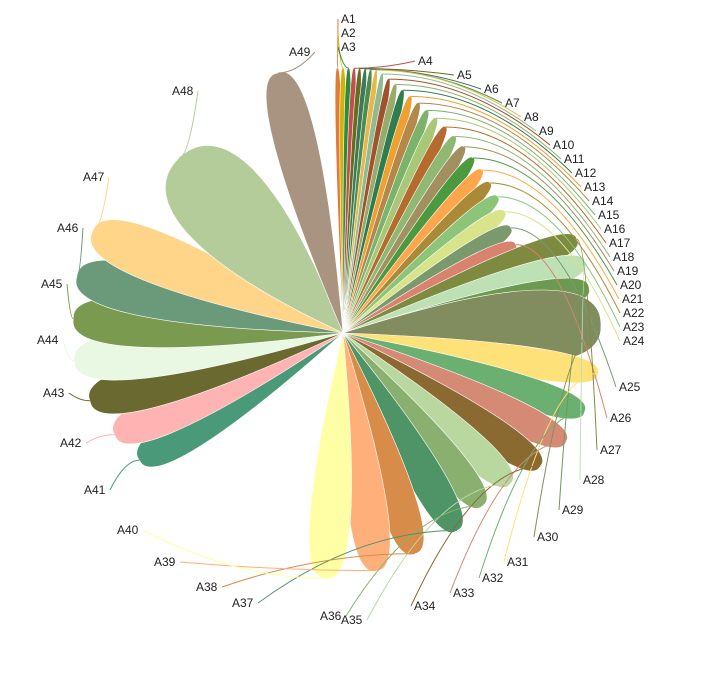  Describe the element at coordinates (207, 587) in the screenshot. I see `slice-label-a38: A38` at that location.